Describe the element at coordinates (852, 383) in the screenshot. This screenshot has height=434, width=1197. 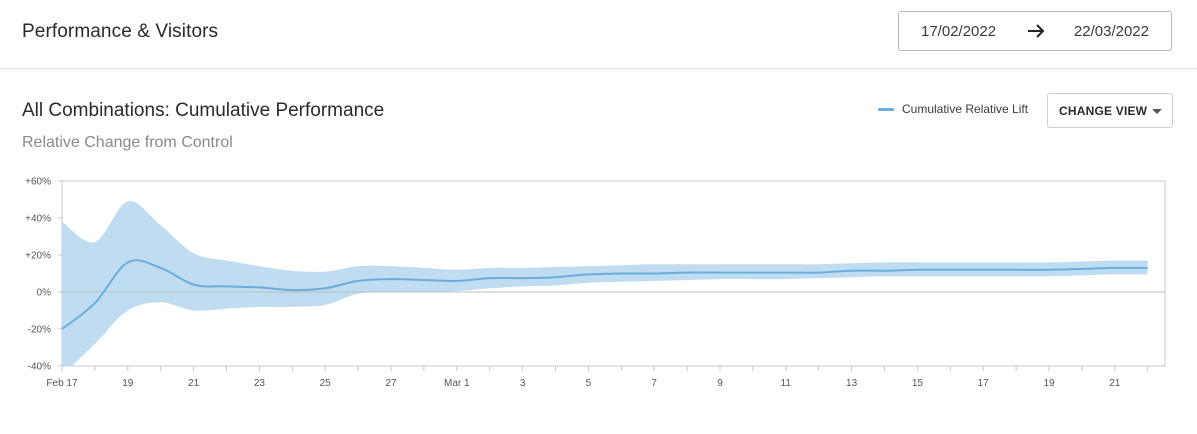
I see `x-tick-label: 13` at that location.